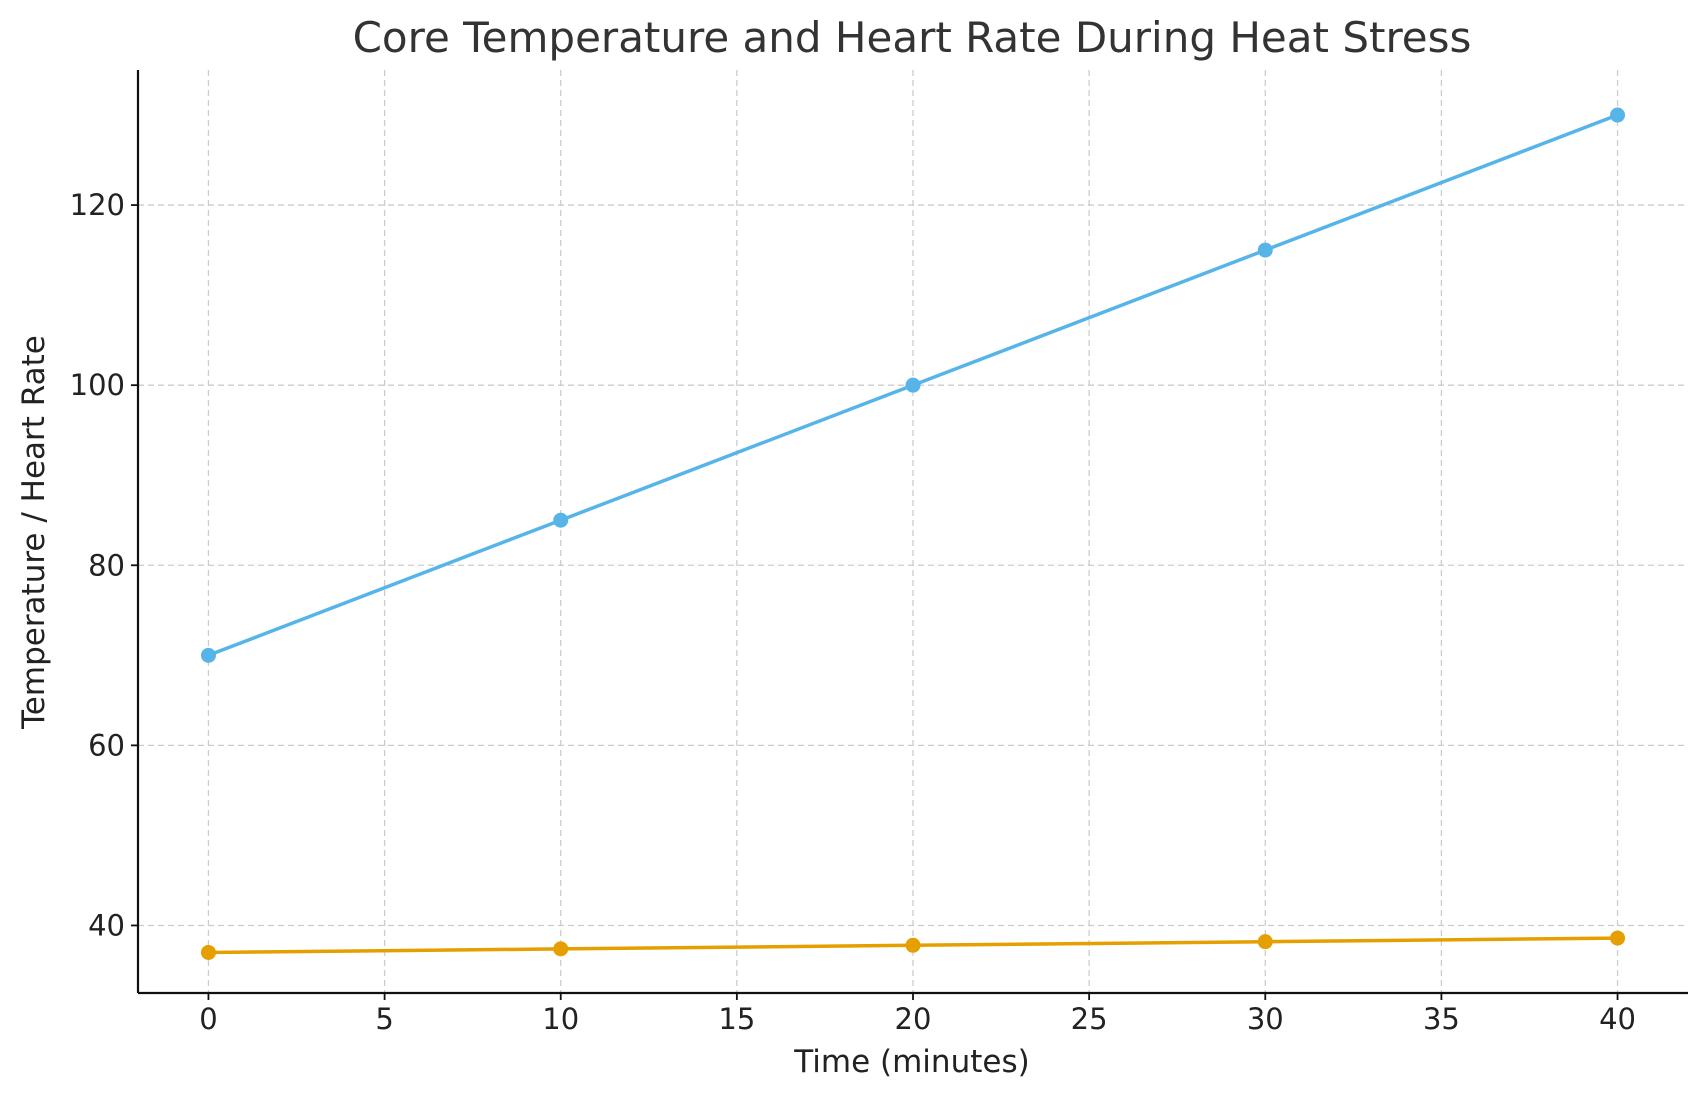 This screenshot has height=1101, width=1707. What do you see at coordinates (913, 1019) in the screenshot?
I see `x-tick-label: 20` at bounding box center [913, 1019].